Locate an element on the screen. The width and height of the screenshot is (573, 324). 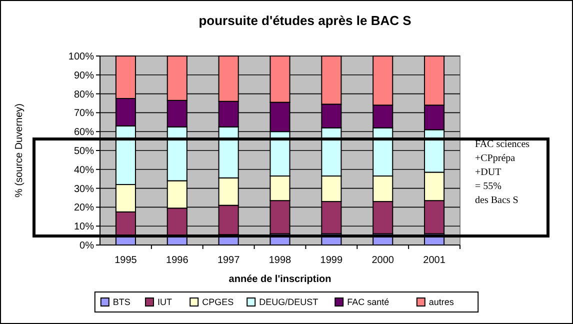
y-tick-label: 10% is located at coordinates (84, 227).